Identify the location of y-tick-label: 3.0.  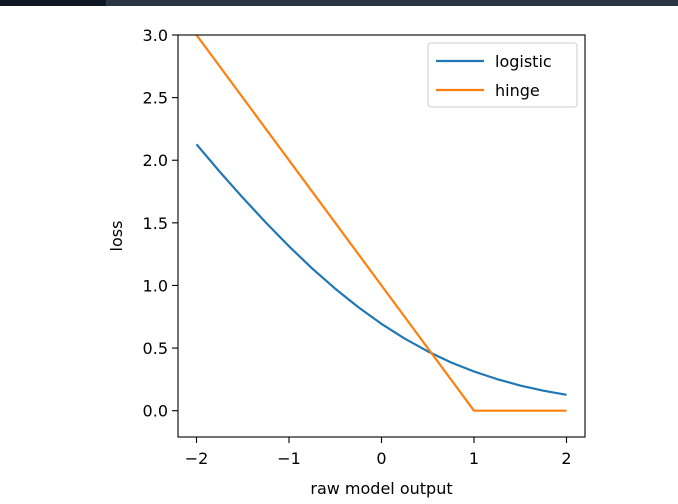
(155, 35).